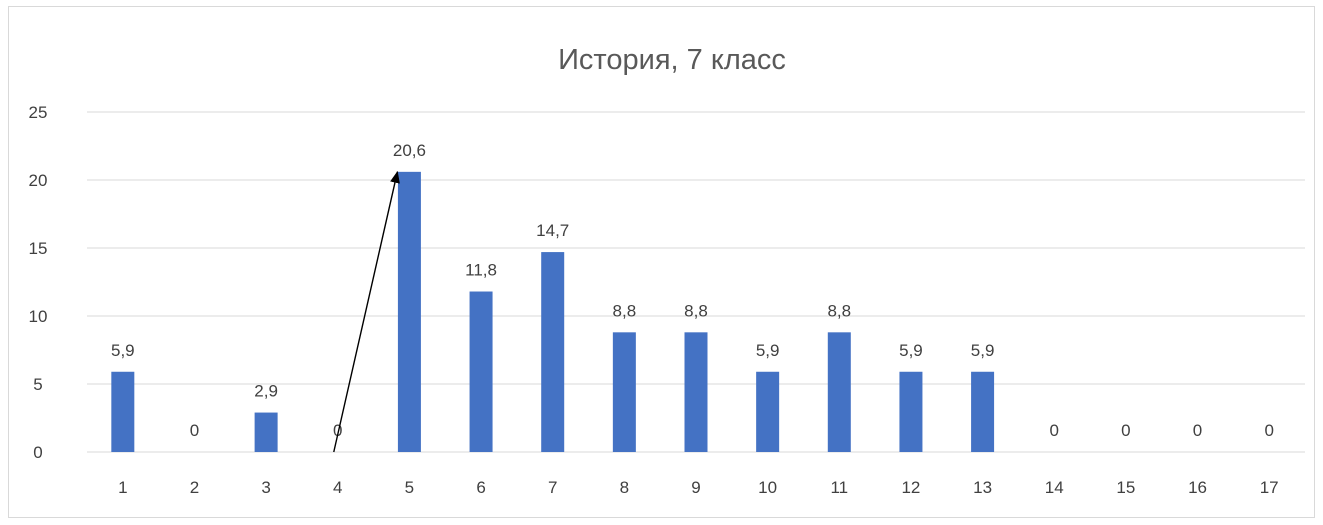 The image size is (1323, 525). Describe the element at coordinates (37, 384) in the screenshot. I see `y-tick-label: 5` at that location.